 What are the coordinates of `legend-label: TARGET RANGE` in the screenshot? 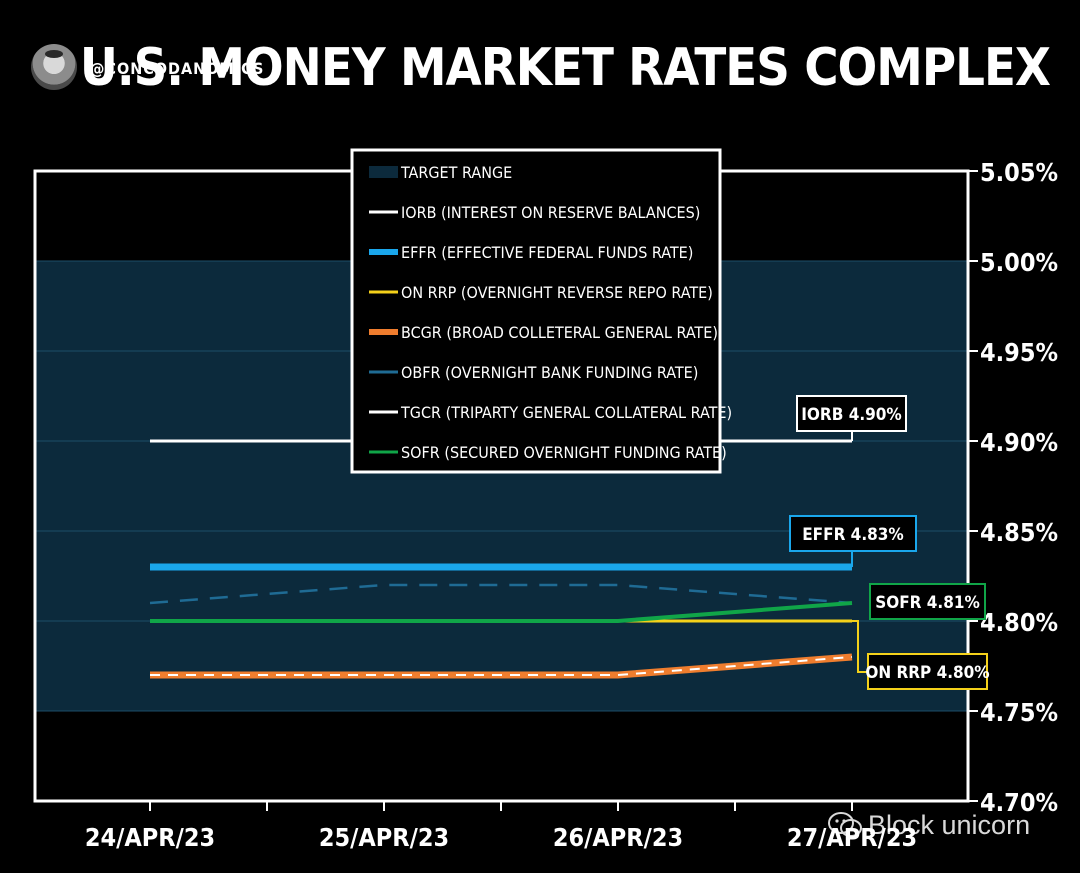 It's located at (456, 172).